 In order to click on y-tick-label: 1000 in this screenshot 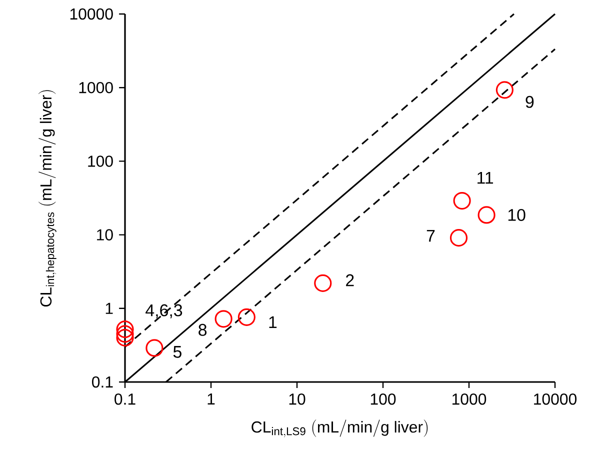, I will do `click(96, 88)`.